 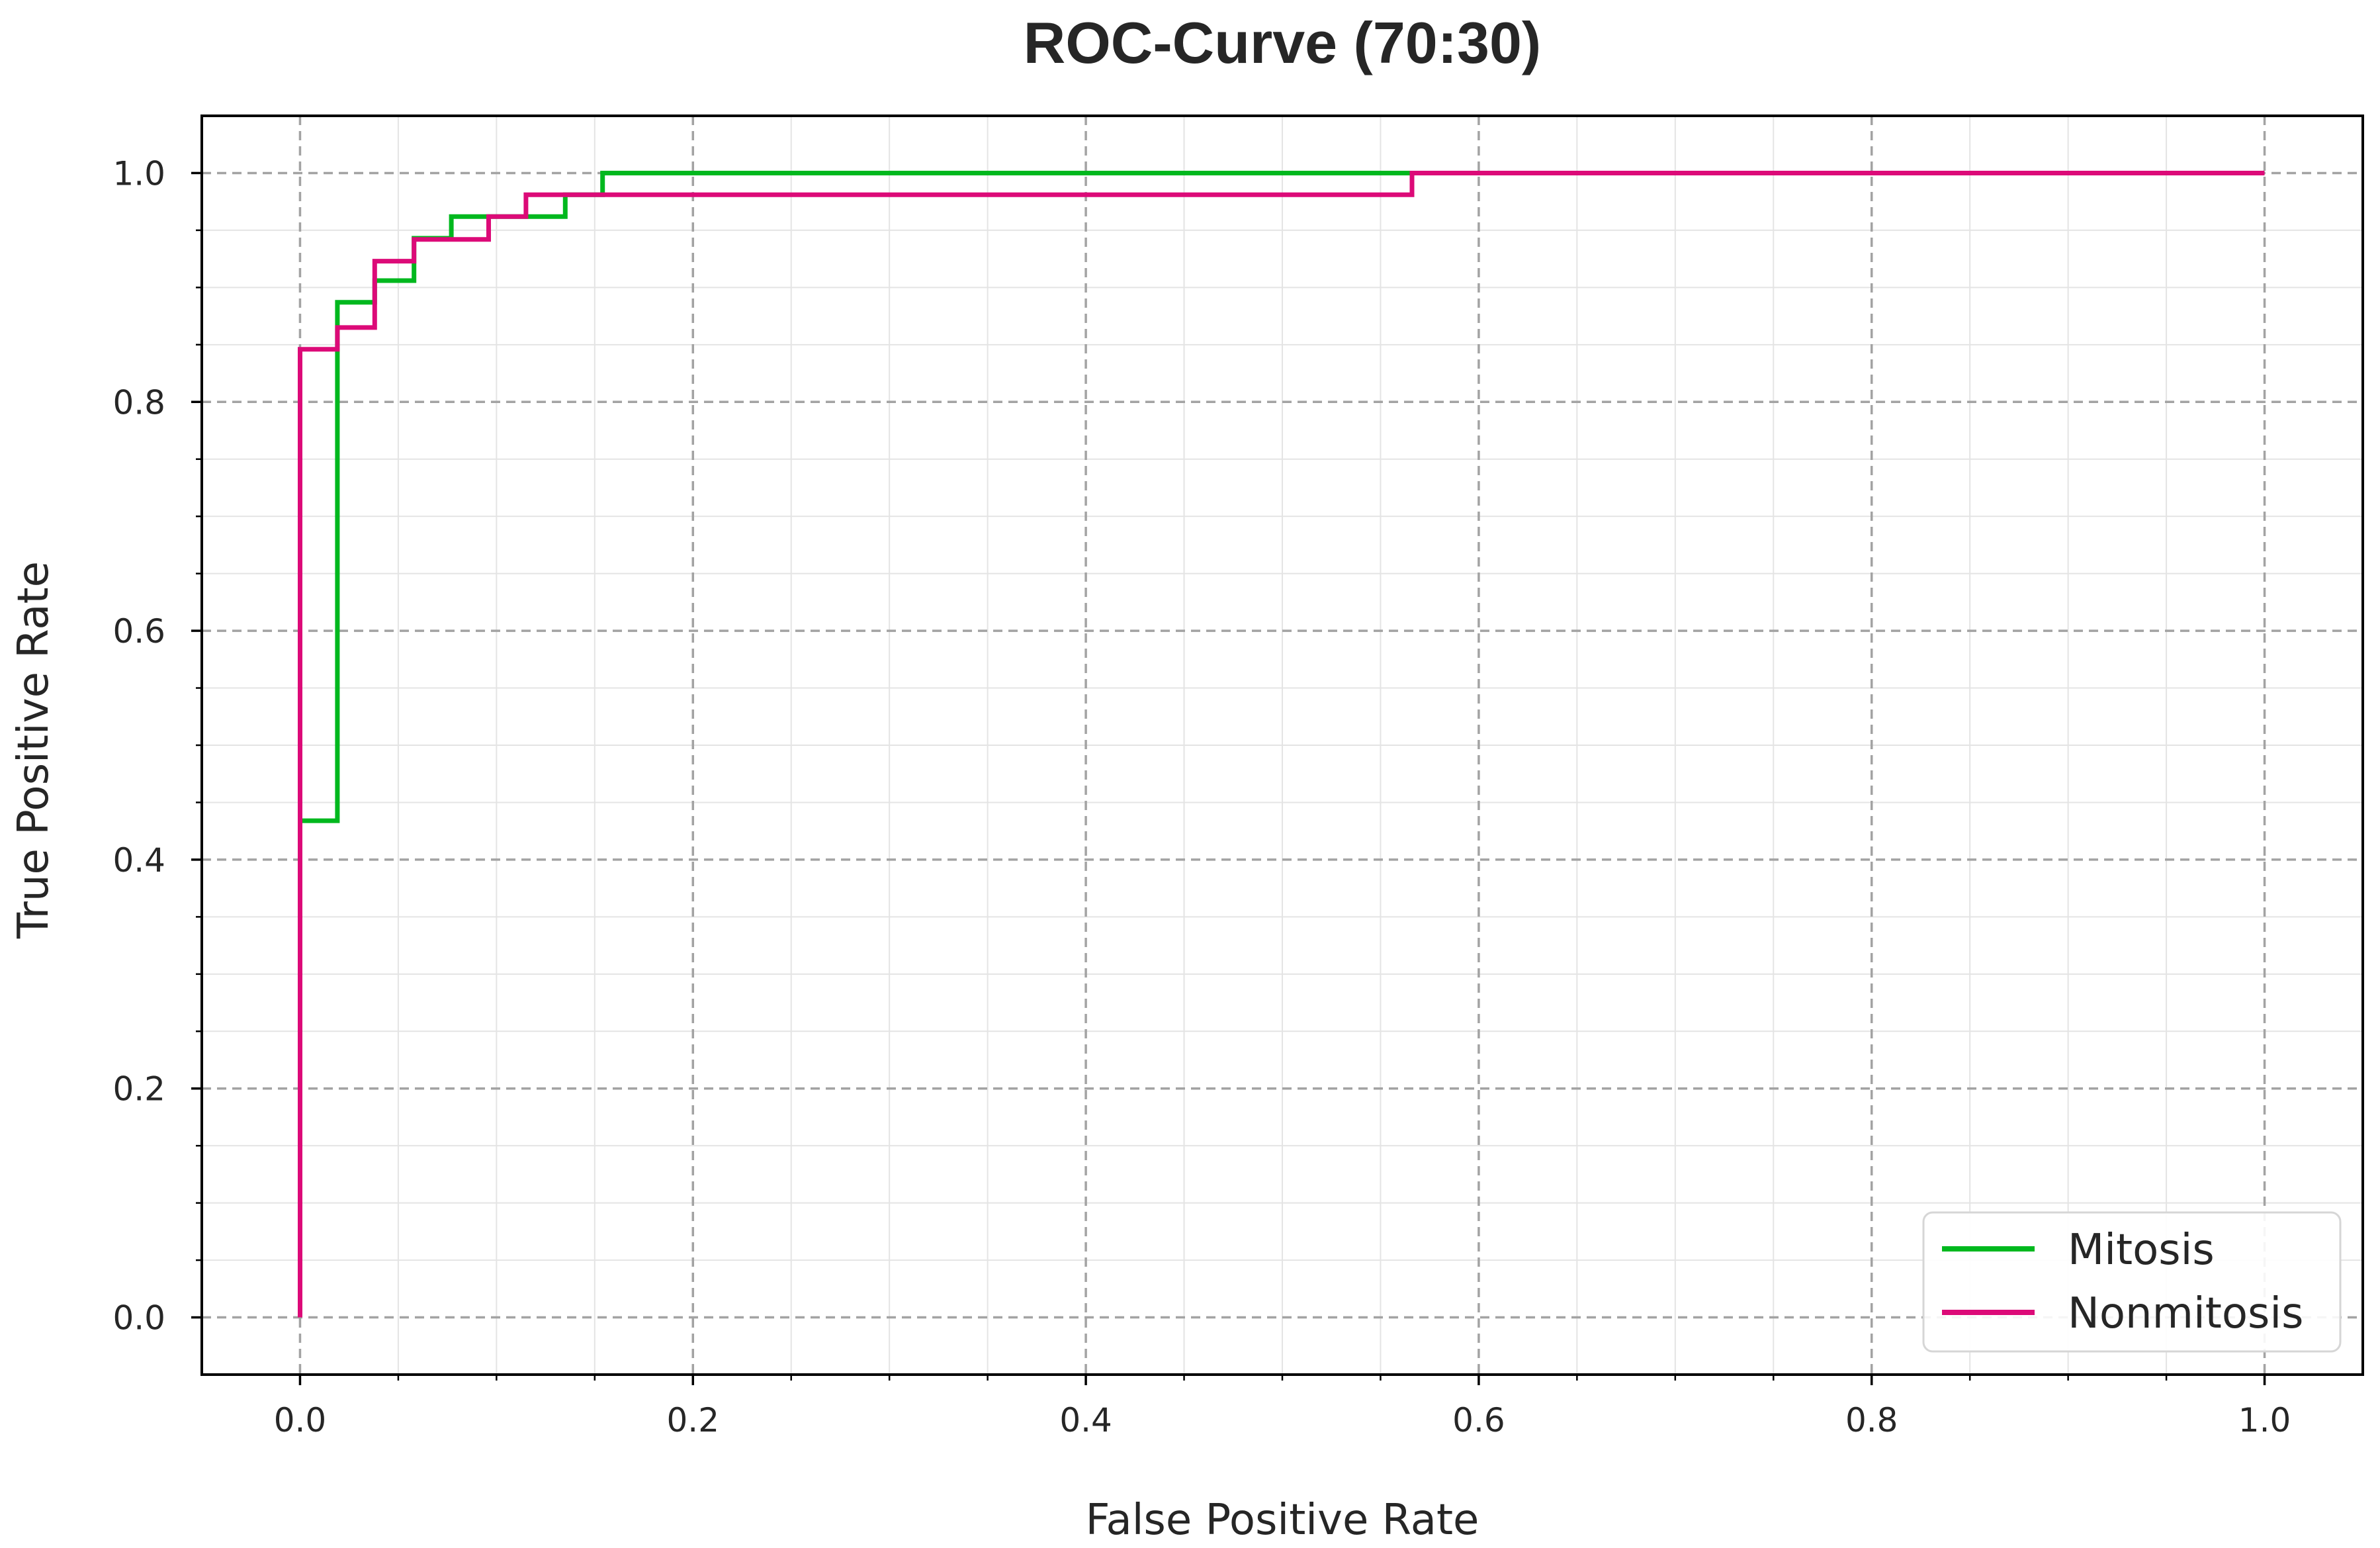 I want to click on x-tick-label: 0.0, so click(x=300, y=1420).